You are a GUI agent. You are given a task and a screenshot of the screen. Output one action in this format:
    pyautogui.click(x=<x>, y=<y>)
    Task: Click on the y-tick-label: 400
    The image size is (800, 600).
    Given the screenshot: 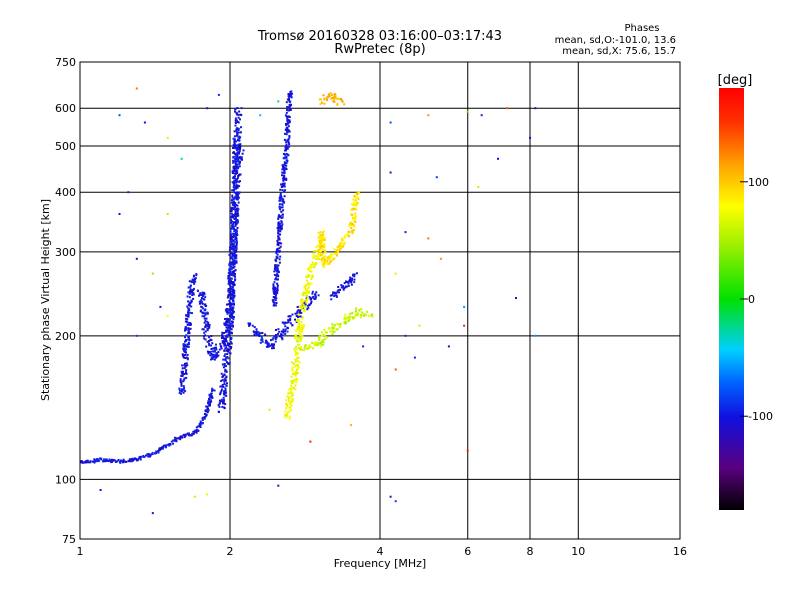 What is the action you would take?
    pyautogui.click(x=65, y=192)
    